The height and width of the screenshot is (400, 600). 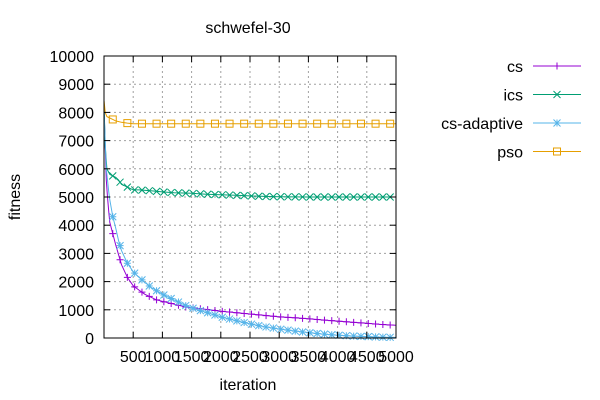 I want to click on x-tick-label: 3000, so click(x=279, y=357).